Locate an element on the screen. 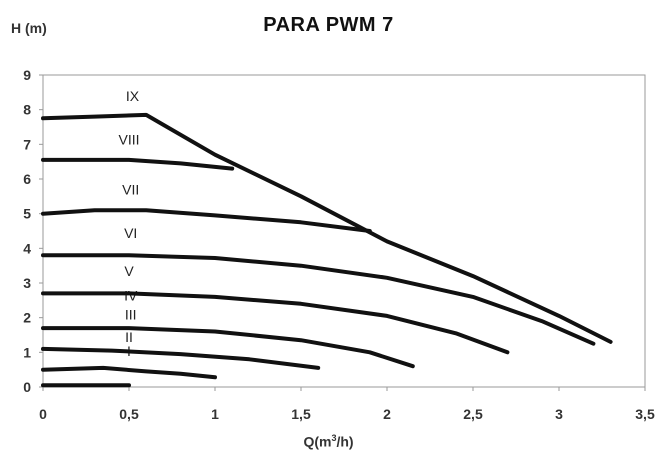 This screenshot has height=461, width=657. y-tick-label: 1 is located at coordinates (27, 352).